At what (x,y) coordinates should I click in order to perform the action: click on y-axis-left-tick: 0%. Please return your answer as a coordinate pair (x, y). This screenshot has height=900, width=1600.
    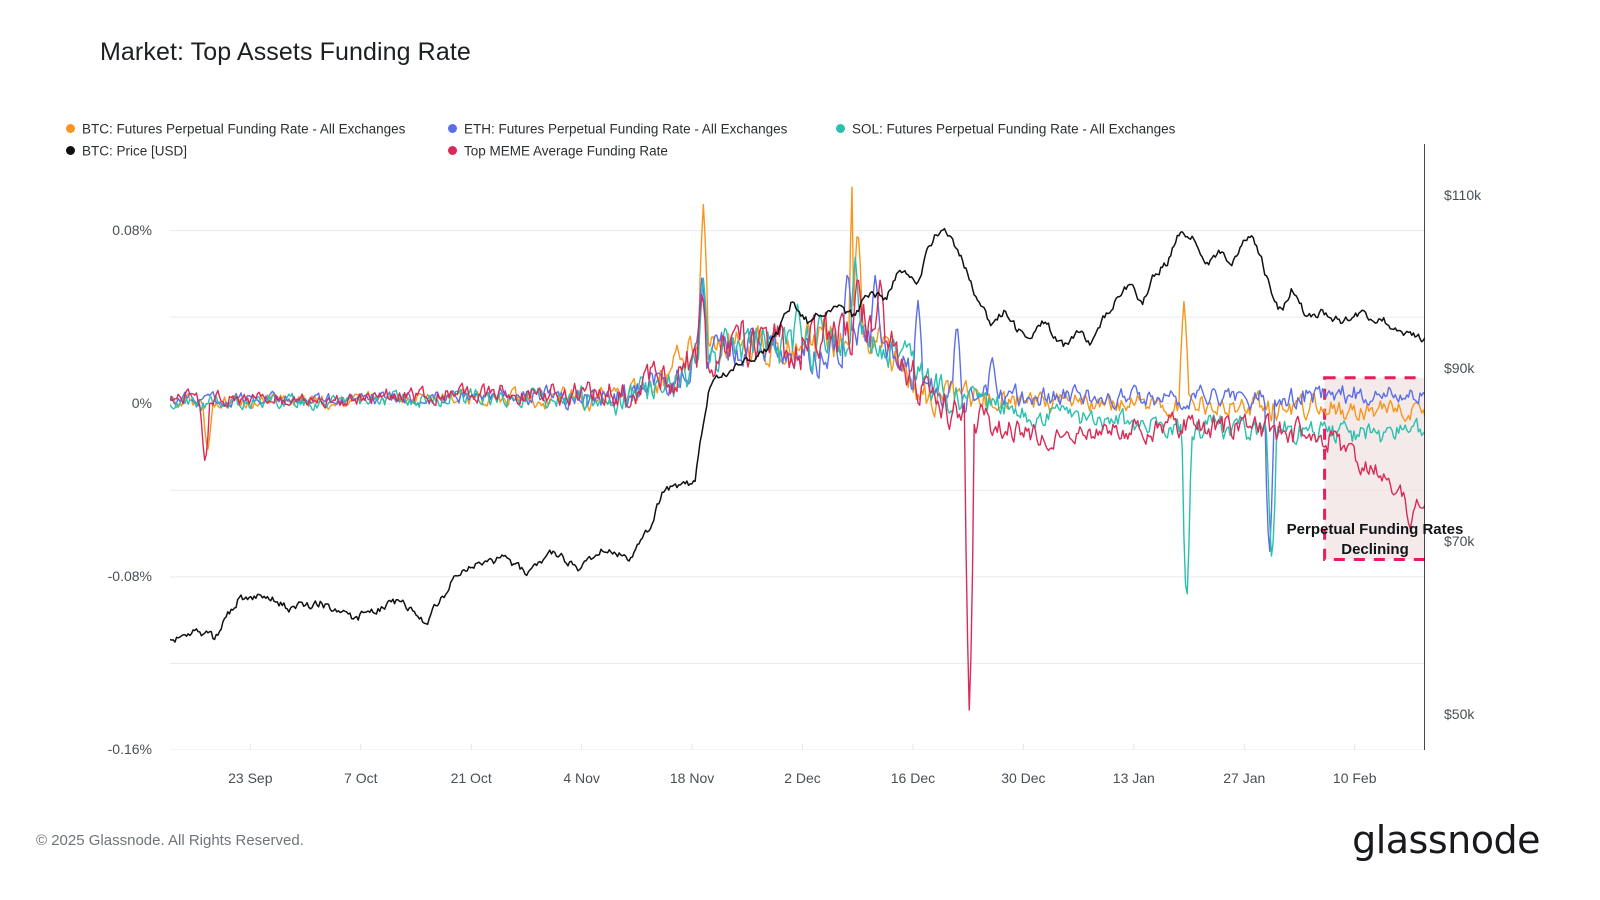
    Looking at the image, I should click on (141, 402).